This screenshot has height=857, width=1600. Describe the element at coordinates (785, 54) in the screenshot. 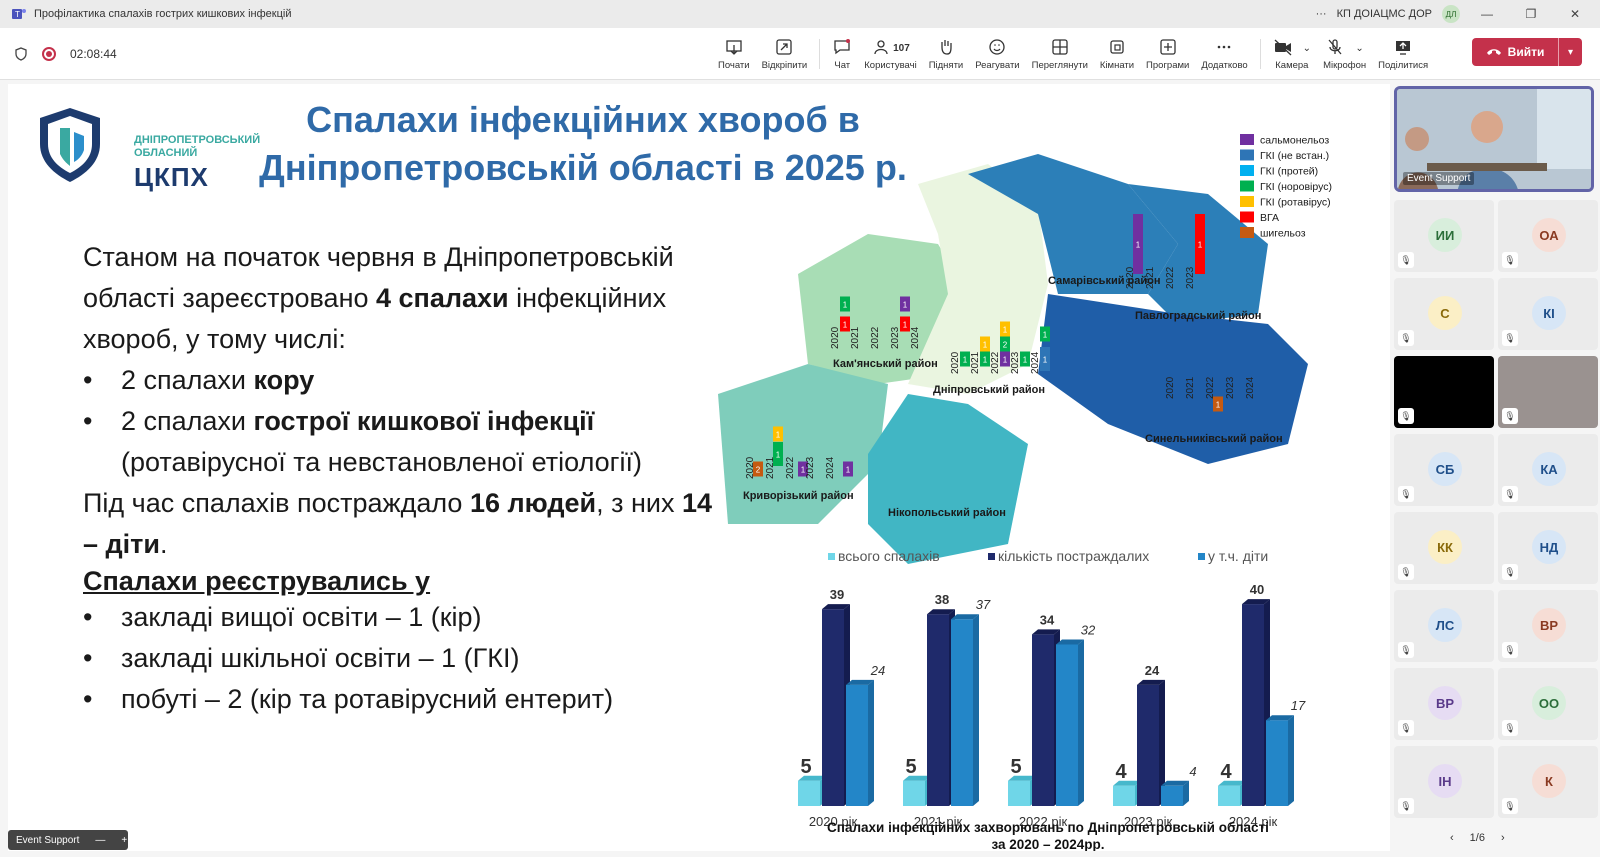

I see `toolbar-button-unpin: Відкріпити` at that location.